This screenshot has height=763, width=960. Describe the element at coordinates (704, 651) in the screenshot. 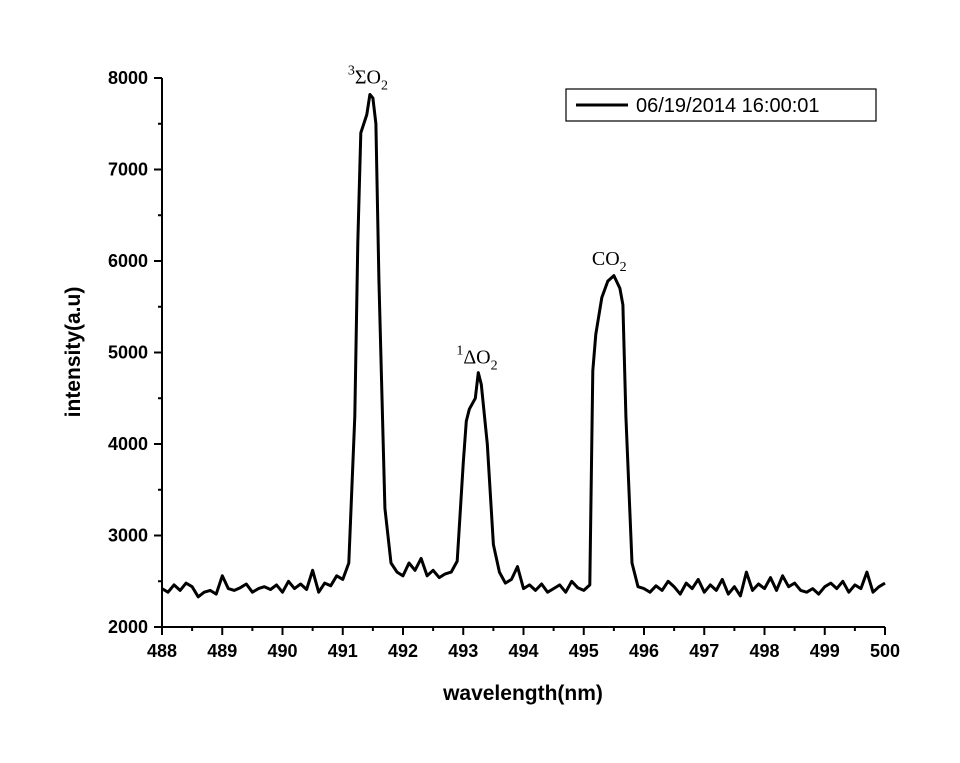

I see `x-tick-label: 497` at that location.